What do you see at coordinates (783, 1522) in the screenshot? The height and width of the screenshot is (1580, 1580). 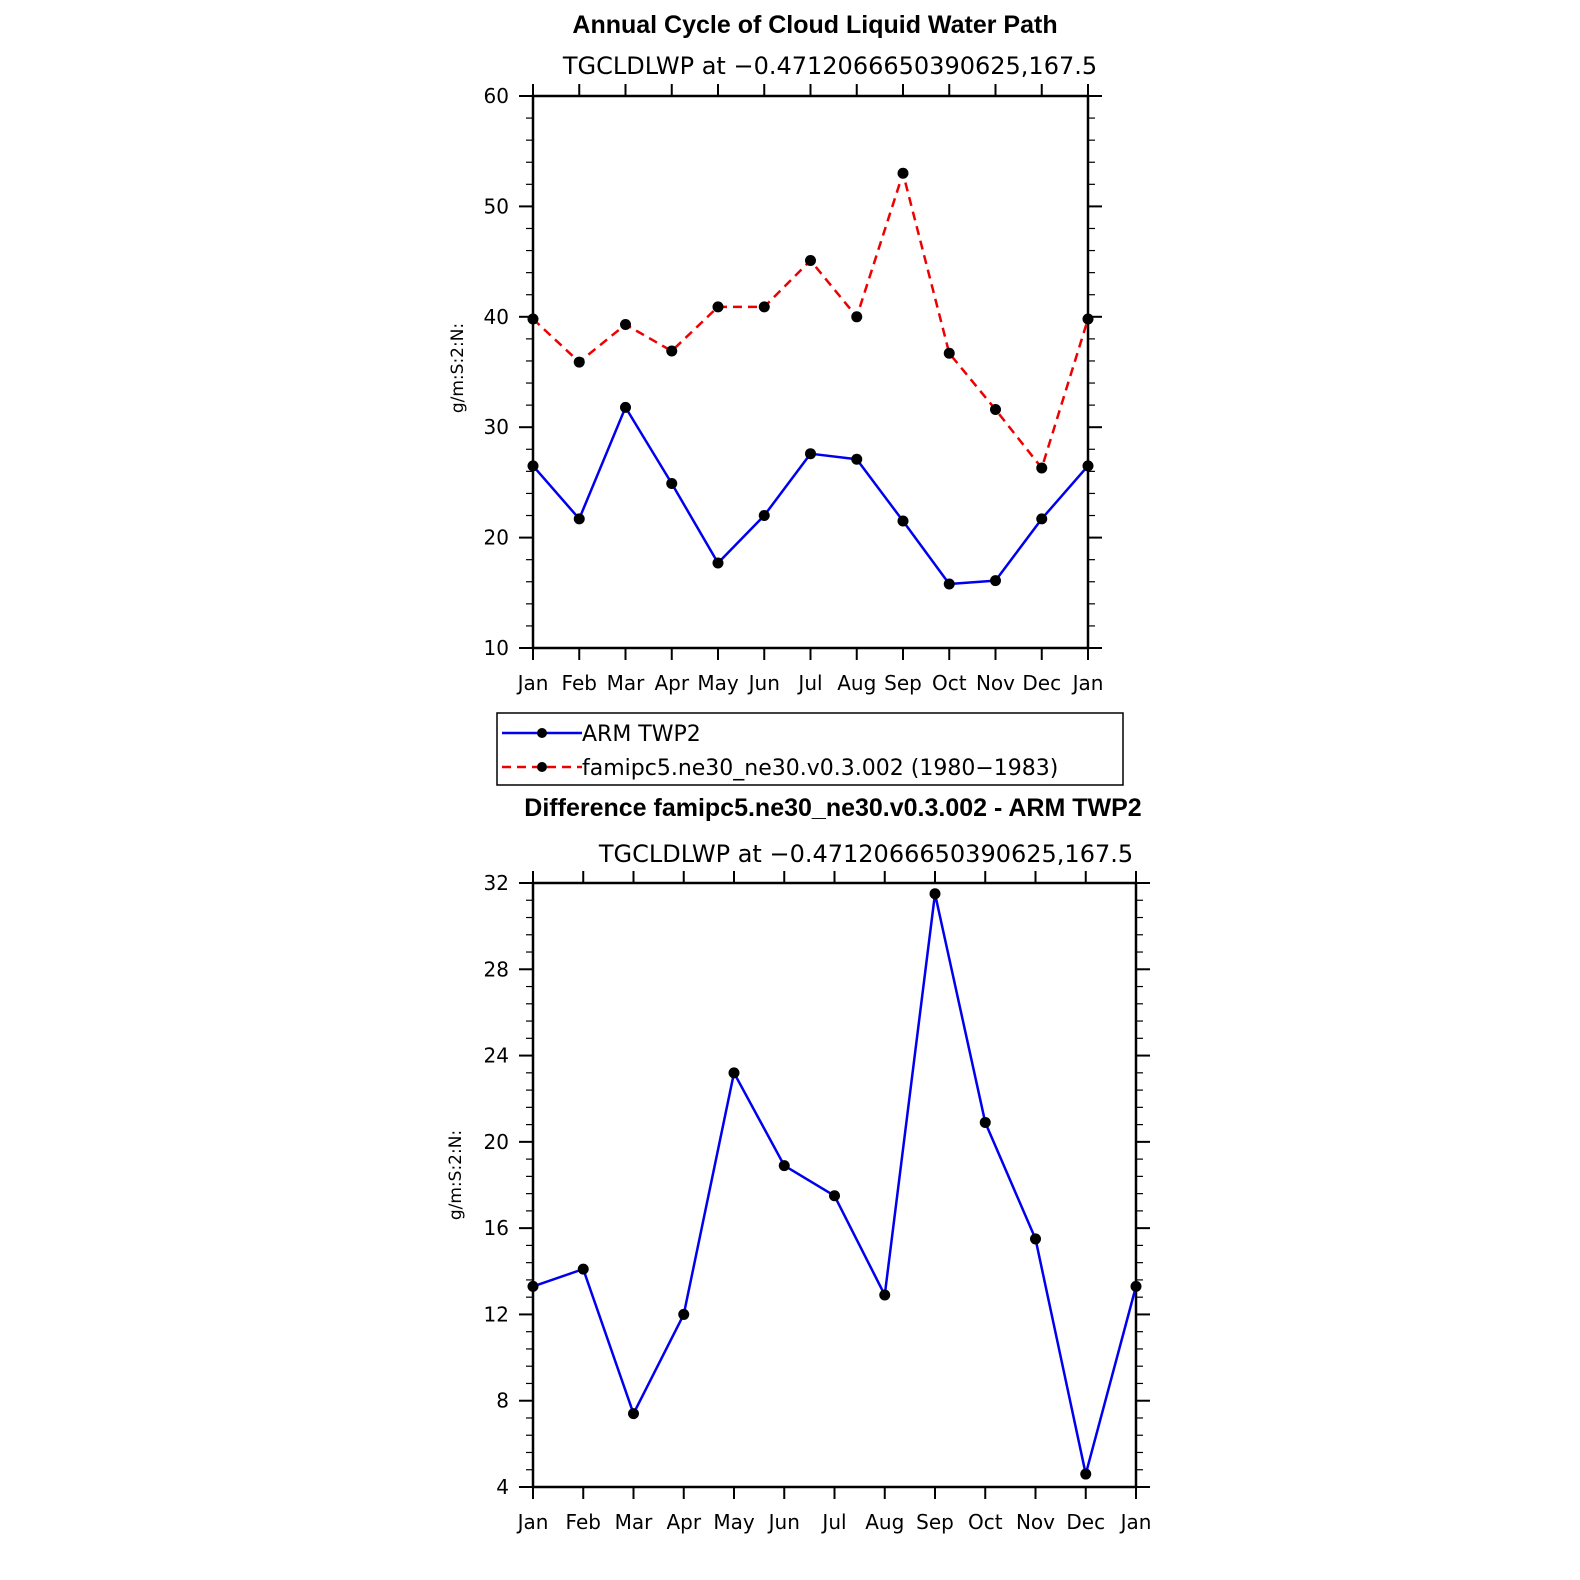 I see `bottom-x-tick-label: Jun` at bounding box center [783, 1522].